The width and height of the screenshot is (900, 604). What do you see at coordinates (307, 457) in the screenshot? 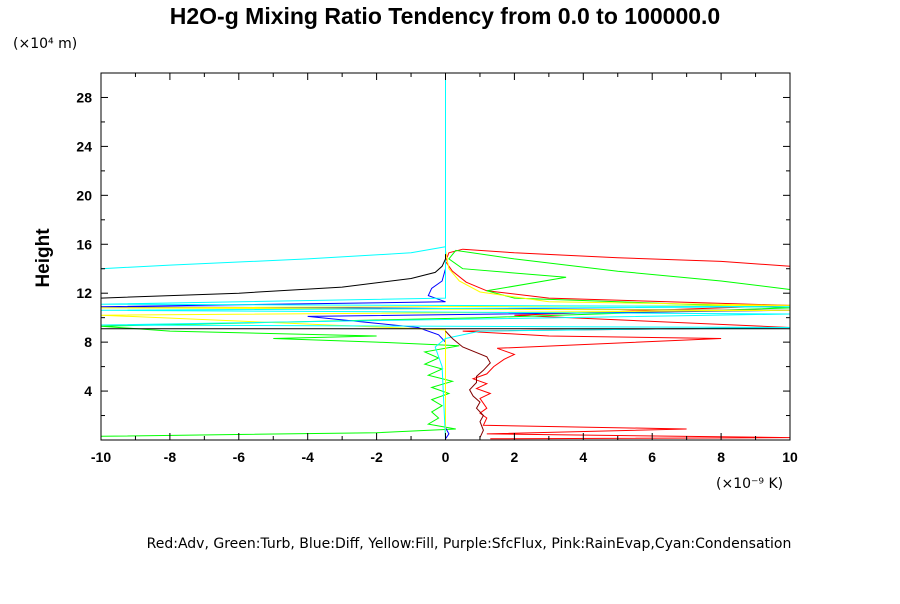
I see `x-tick-label: -4` at bounding box center [307, 457].